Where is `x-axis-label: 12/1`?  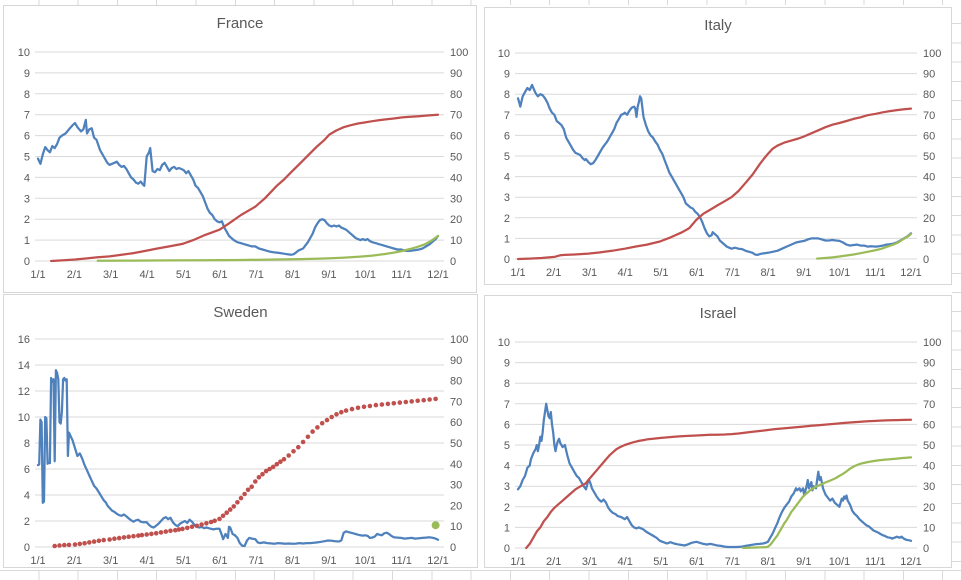
x-axis-label: 12/1 is located at coordinates (437, 275).